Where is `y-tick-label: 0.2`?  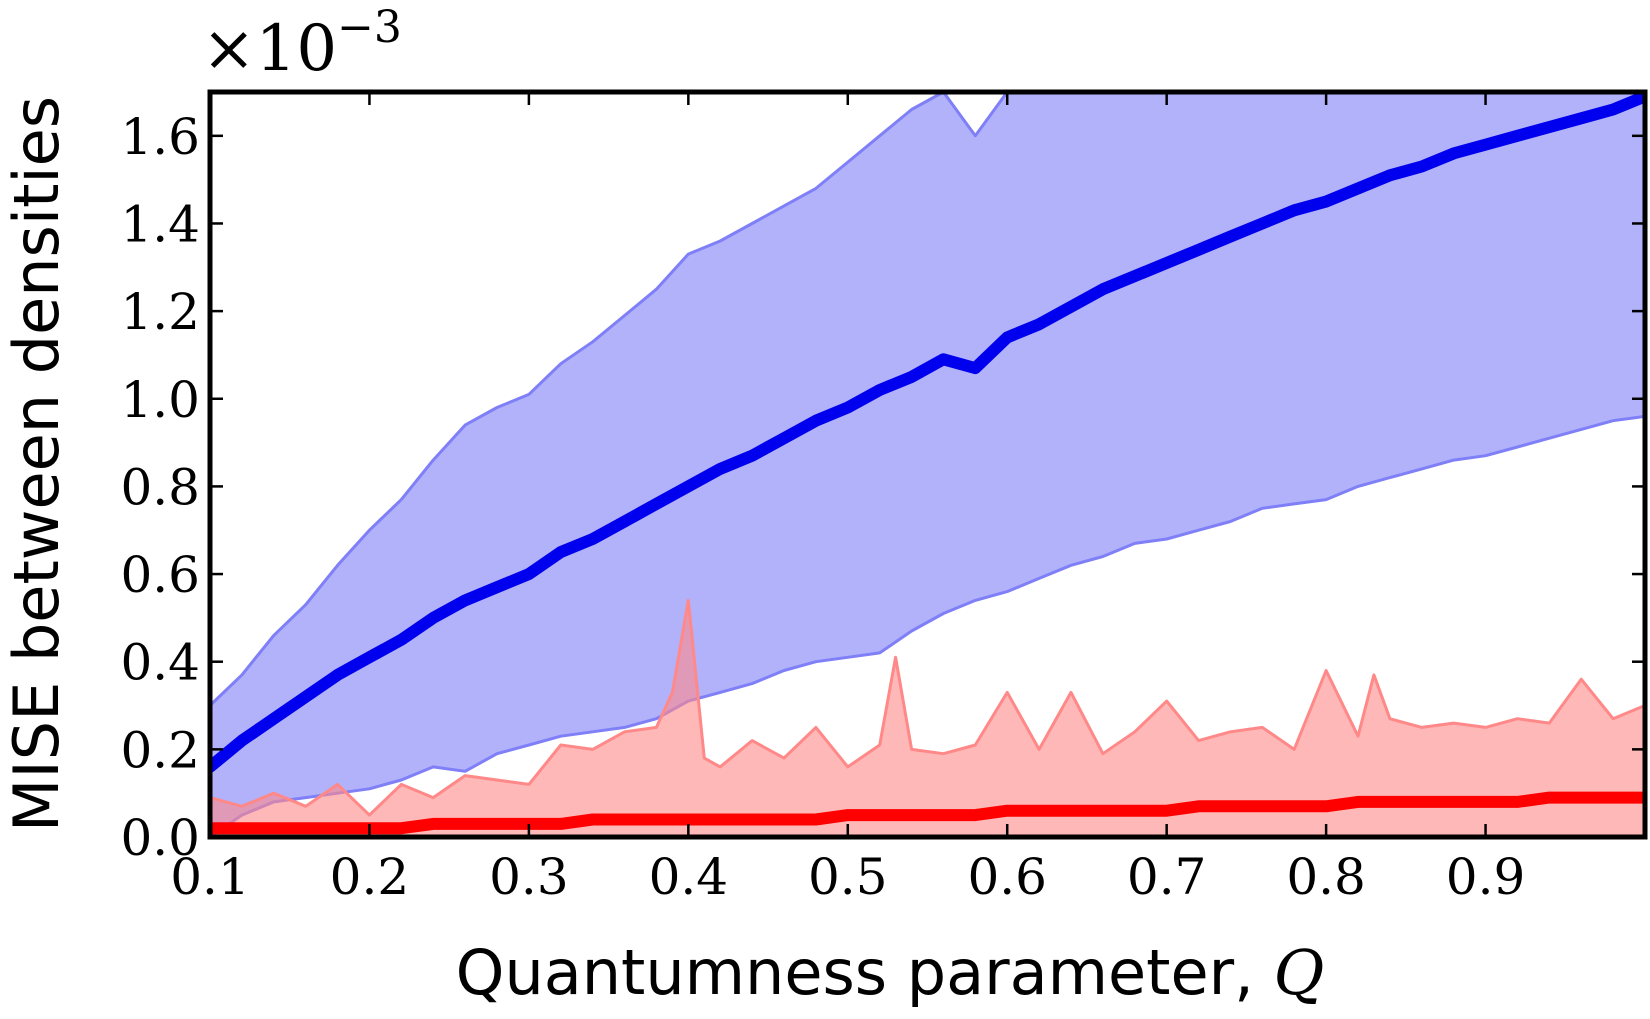
y-tick-label: 0.2 is located at coordinates (160, 750).